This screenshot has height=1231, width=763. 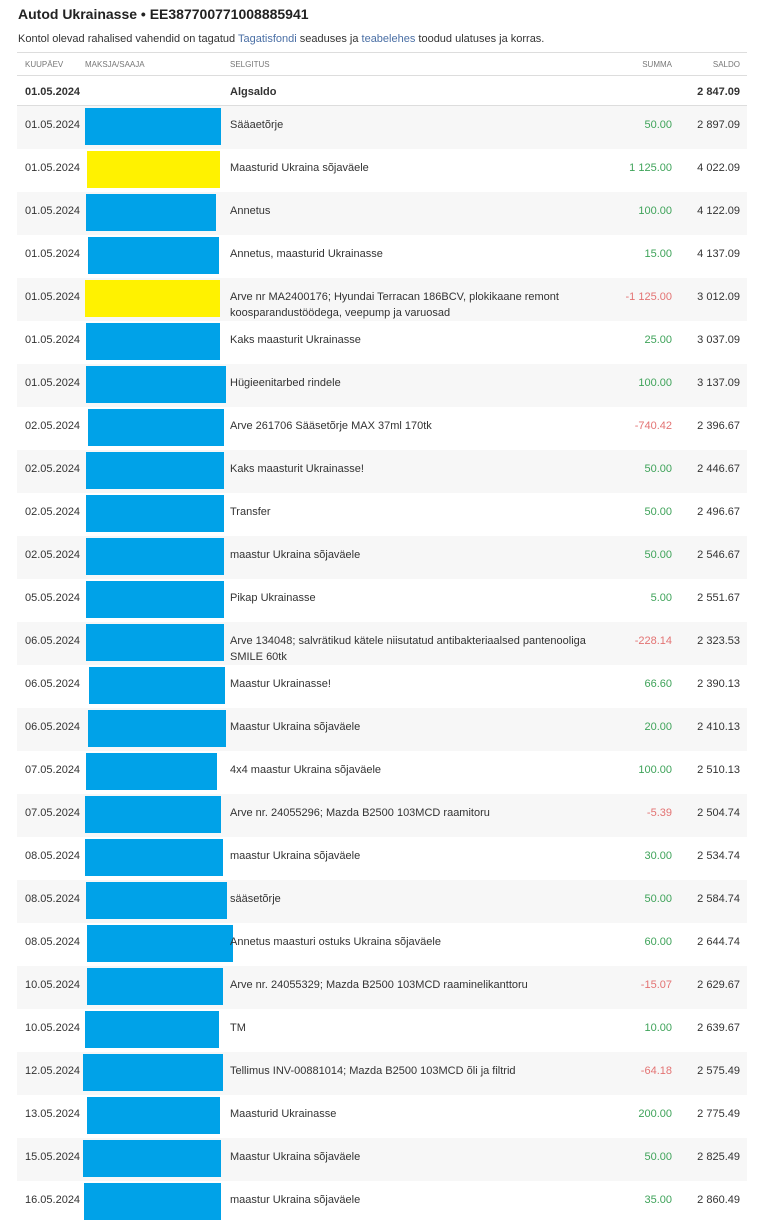 I want to click on description: Algsaldo, so click(x=253, y=92).